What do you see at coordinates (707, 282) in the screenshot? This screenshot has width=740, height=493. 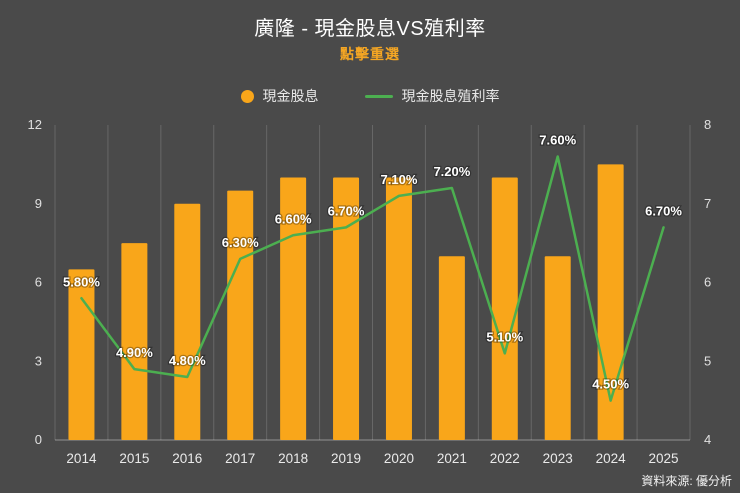 I see `y-axis-tick-right: 6` at bounding box center [707, 282].